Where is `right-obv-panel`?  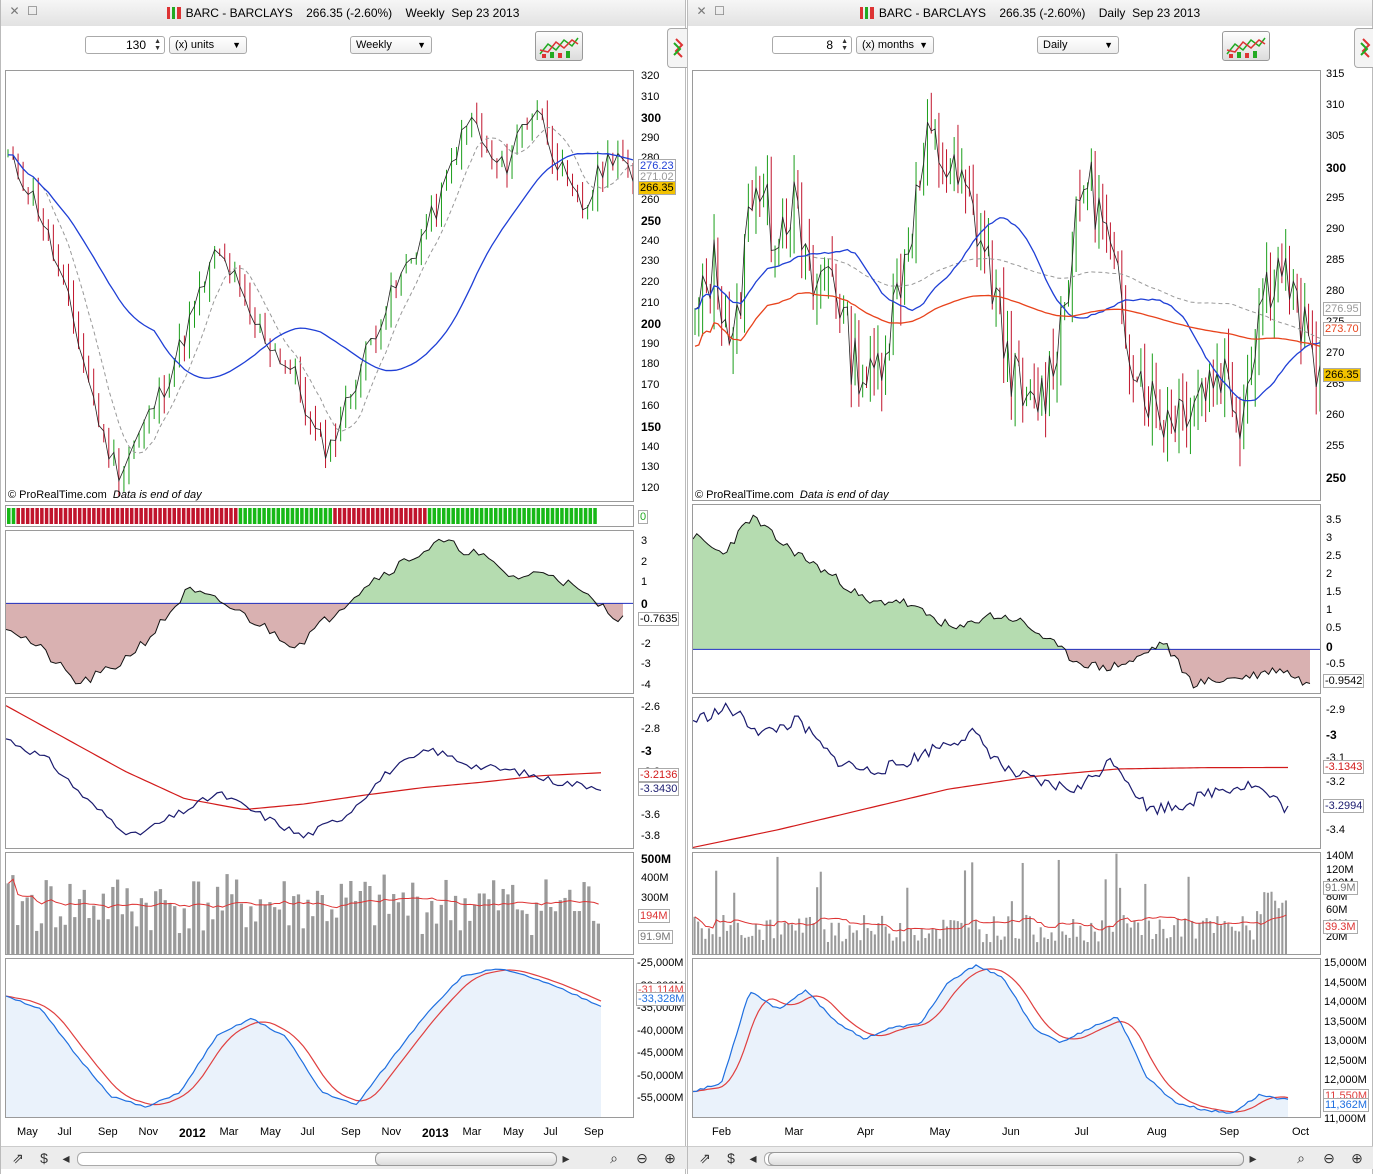
right-obv-panel is located at coordinates (1006, 1038).